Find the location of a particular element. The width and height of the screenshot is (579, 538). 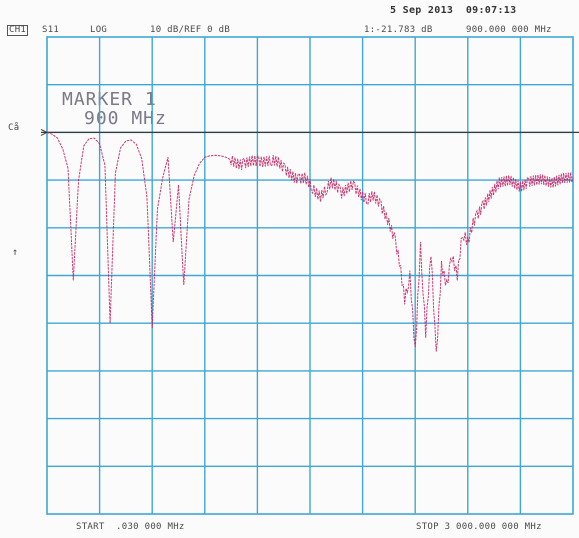

date-time-readout: 5 Sep 2013 09:07:13 is located at coordinates (453, 10).